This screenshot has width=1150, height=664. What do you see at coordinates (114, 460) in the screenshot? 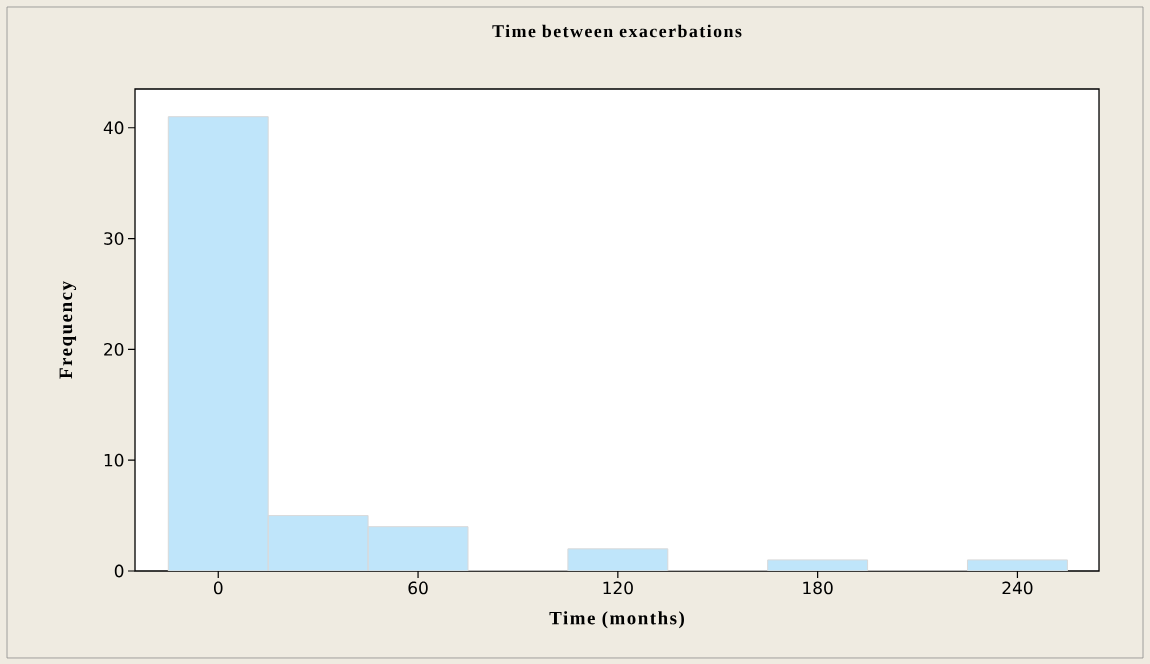
I see `y-tick-label: 10` at bounding box center [114, 460].